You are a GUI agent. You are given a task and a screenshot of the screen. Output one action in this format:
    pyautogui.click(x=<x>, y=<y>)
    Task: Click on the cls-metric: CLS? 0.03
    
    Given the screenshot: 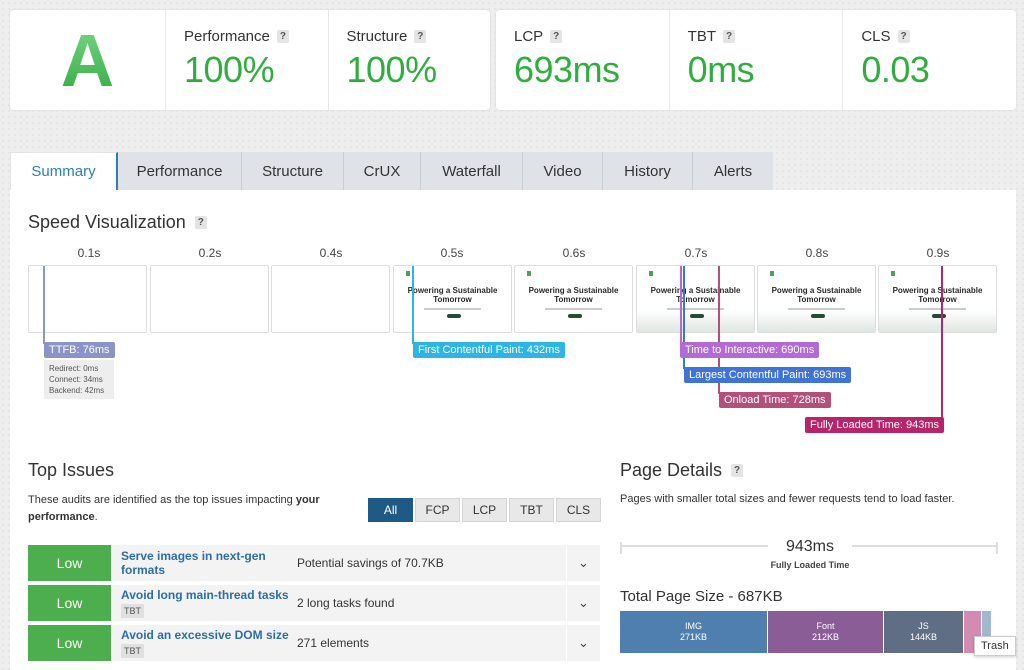 What is the action you would take?
    pyautogui.click(x=929, y=60)
    